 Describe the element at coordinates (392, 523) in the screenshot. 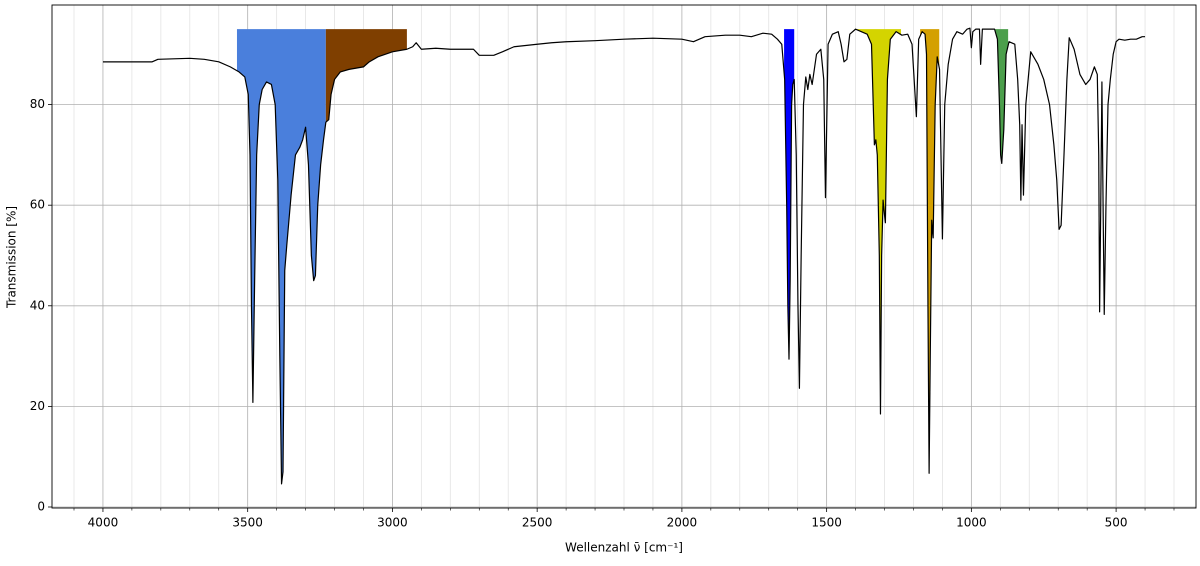

I see `x-tick-label: 3000` at that location.